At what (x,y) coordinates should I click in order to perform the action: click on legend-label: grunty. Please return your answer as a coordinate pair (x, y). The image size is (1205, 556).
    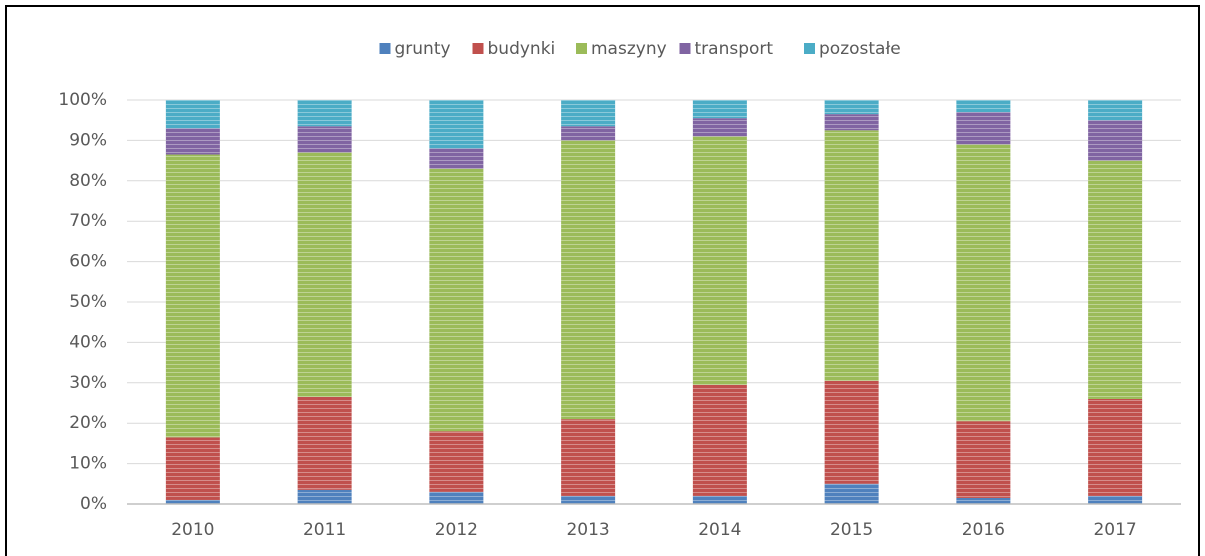
    Looking at the image, I should click on (423, 49).